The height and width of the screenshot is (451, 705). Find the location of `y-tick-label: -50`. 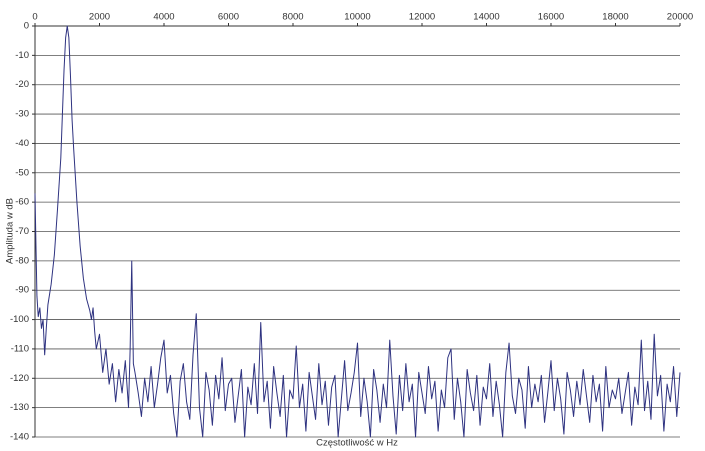

y-tick-label: -50 is located at coordinates (22, 172).